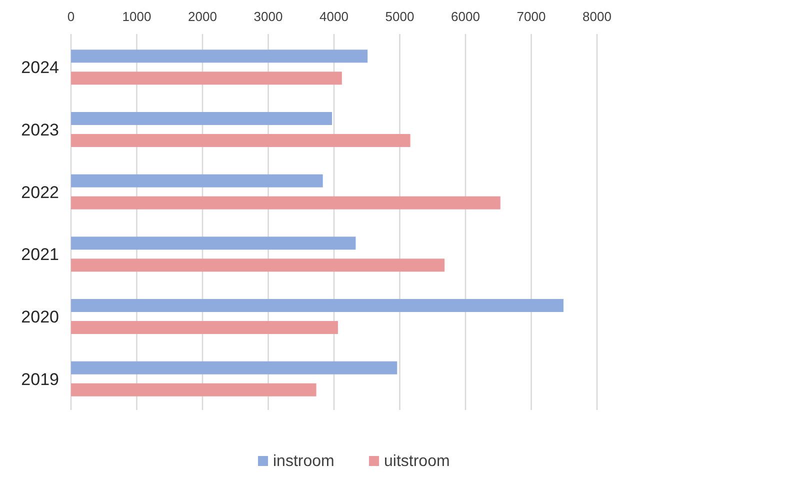 The image size is (800, 480). Describe the element at coordinates (40, 192) in the screenshot. I see `y-tick-label: 2022` at that location.